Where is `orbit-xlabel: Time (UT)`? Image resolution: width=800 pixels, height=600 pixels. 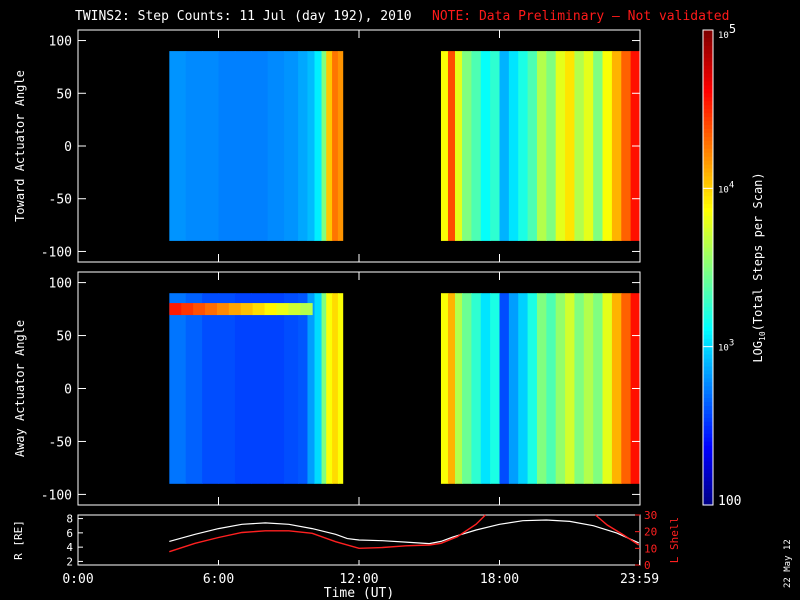
orbit-xlabel: Time (UT) is located at coordinates (359, 593).